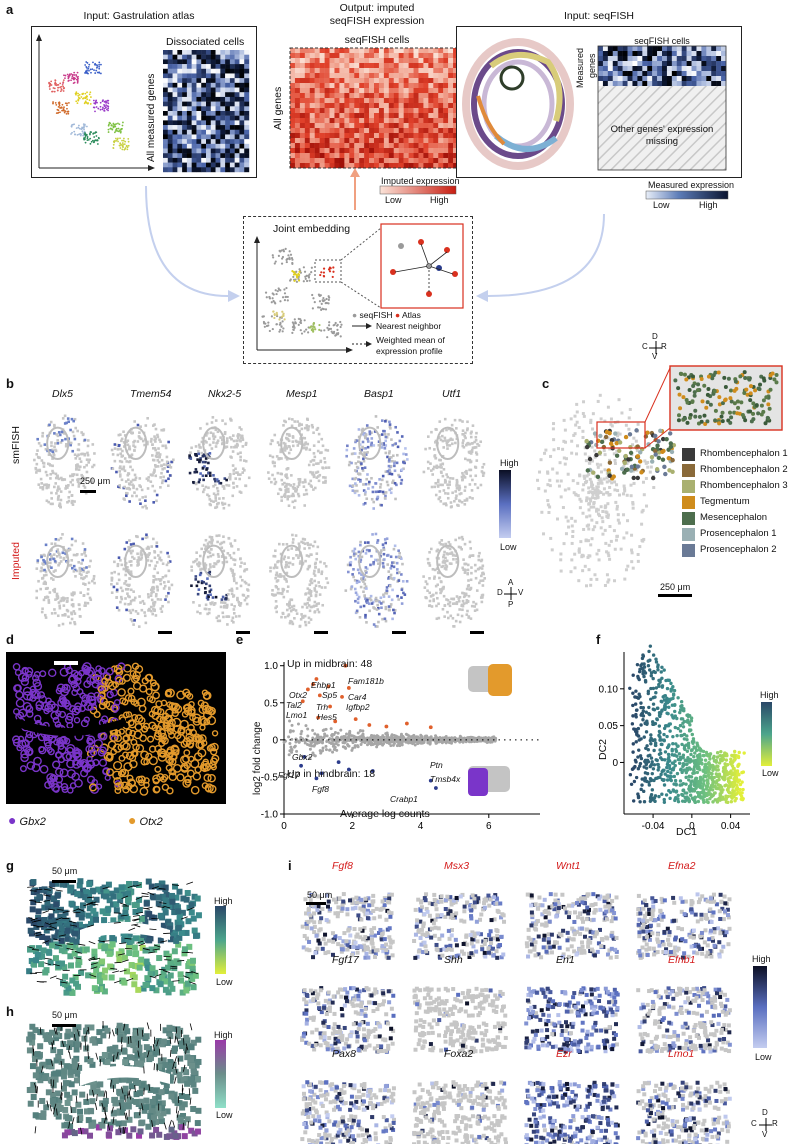 The width and height of the screenshot is (792, 1144). I want to click on legend-seqfish-text: seqFISH, so click(376, 315).